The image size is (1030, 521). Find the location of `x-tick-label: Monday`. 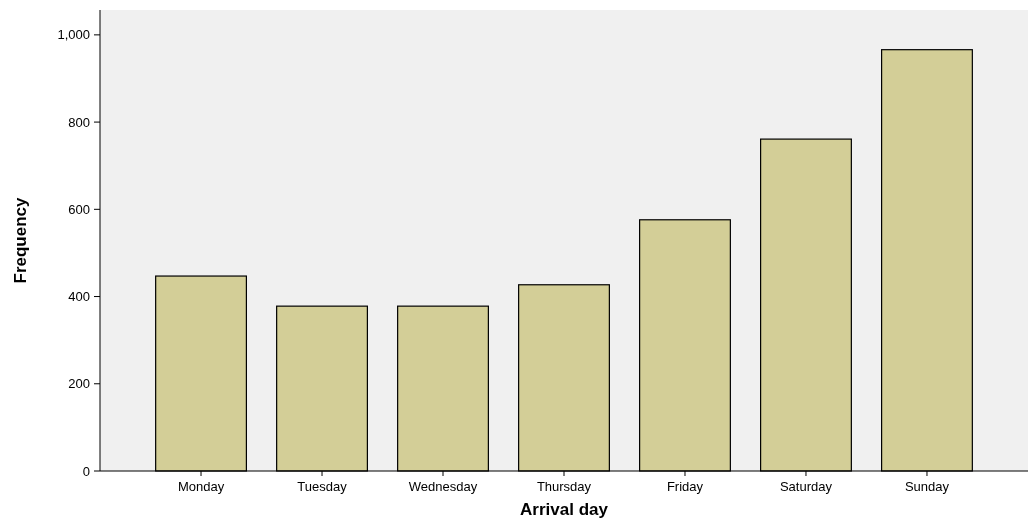

x-tick-label: Monday is located at coordinates (201, 486).